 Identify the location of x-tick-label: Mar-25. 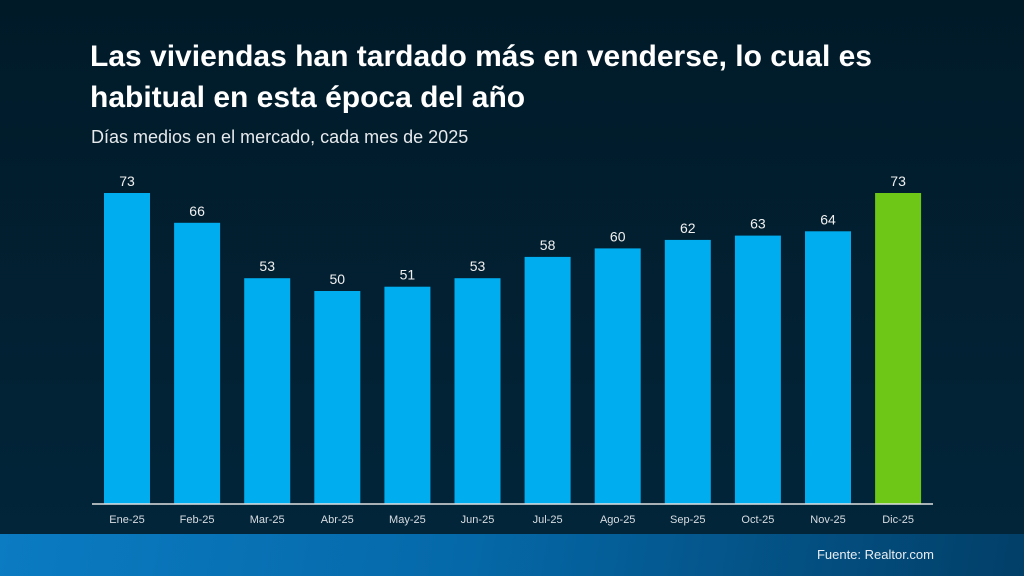
(267, 520).